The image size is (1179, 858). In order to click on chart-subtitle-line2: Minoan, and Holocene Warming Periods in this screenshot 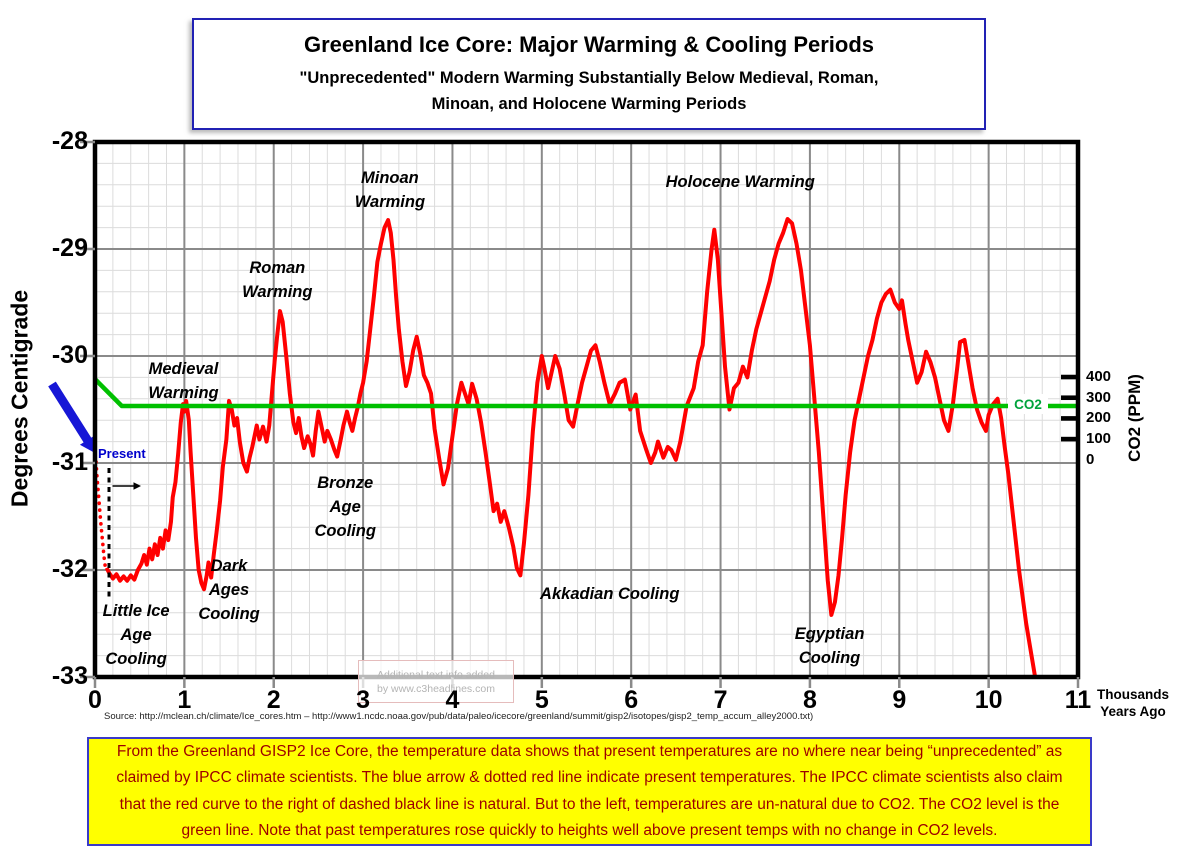, I will do `click(589, 103)`.